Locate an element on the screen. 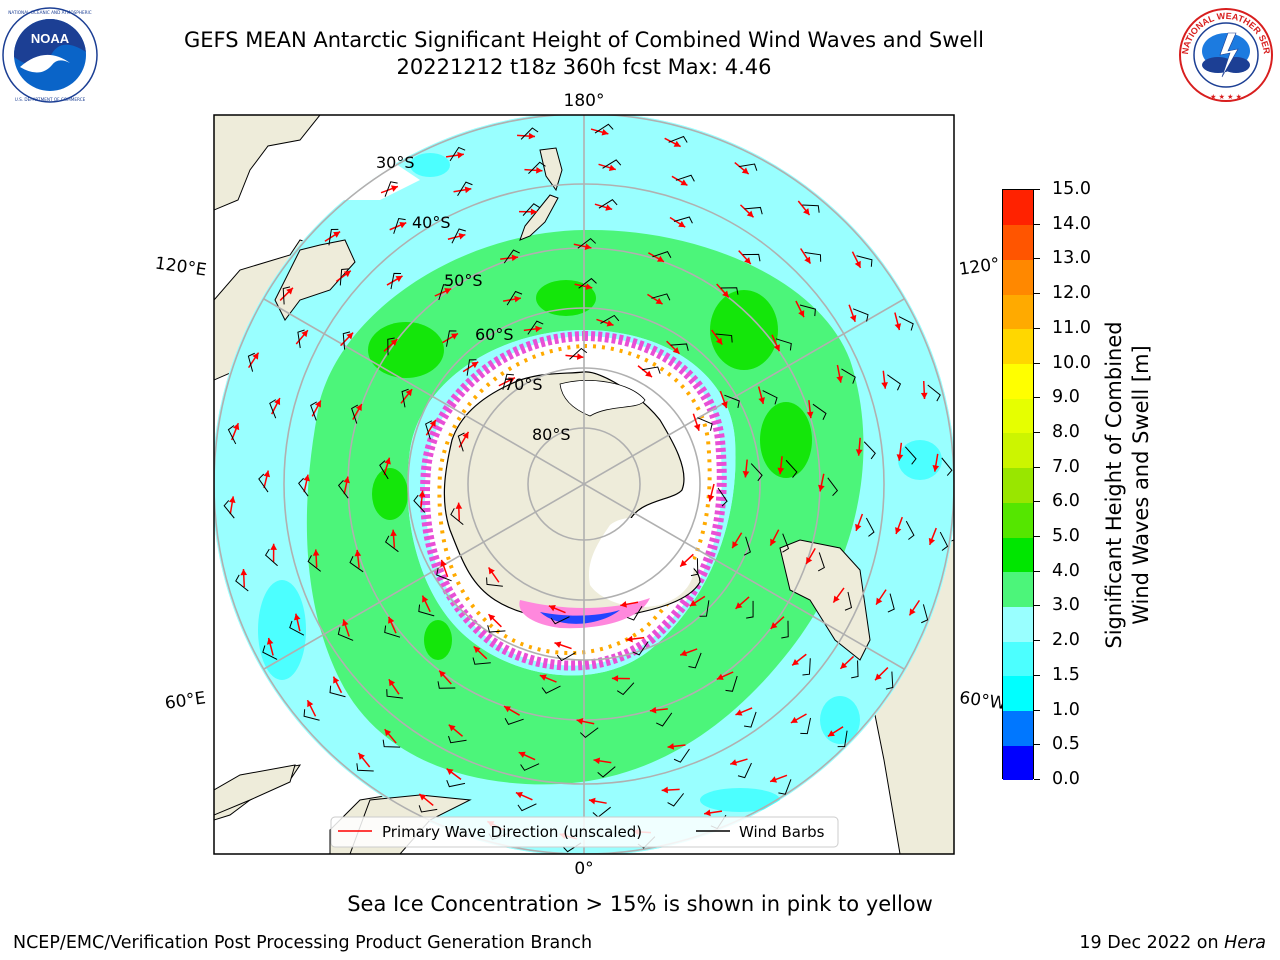 The height and width of the screenshot is (960, 1280). lat-label-50s: 50°S is located at coordinates (463, 280).